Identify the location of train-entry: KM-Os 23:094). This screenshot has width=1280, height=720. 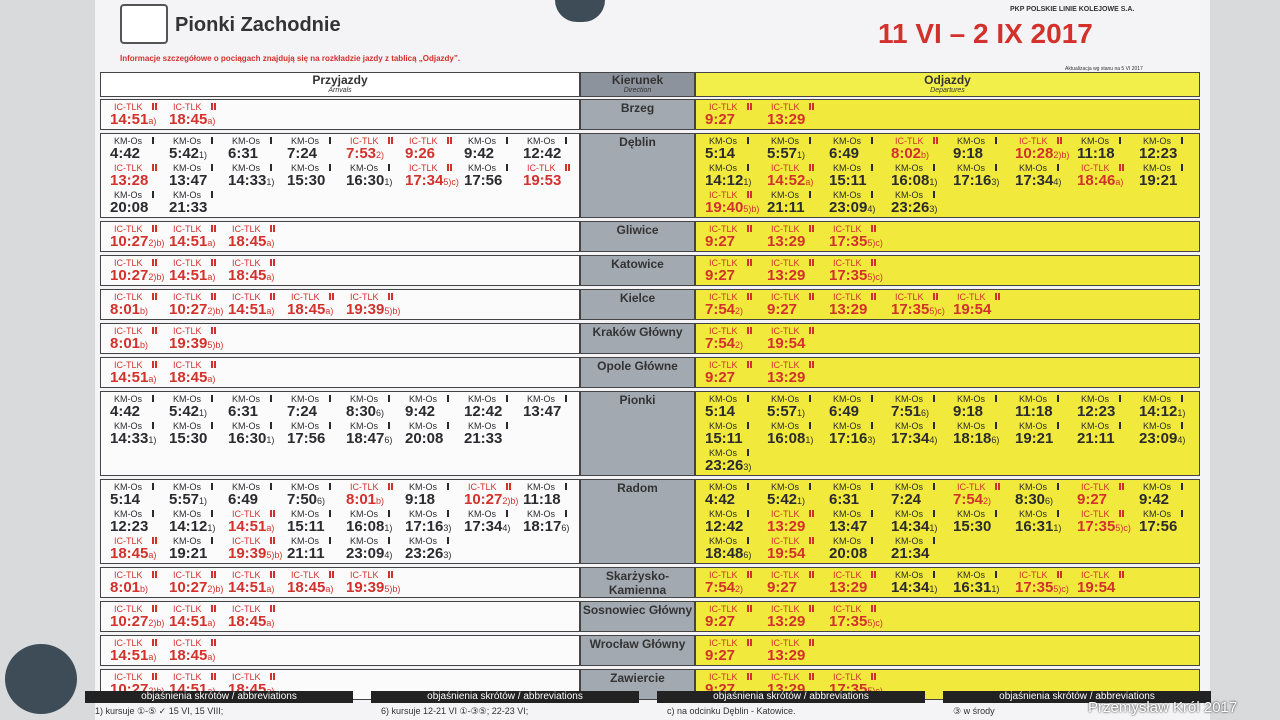
(855, 204).